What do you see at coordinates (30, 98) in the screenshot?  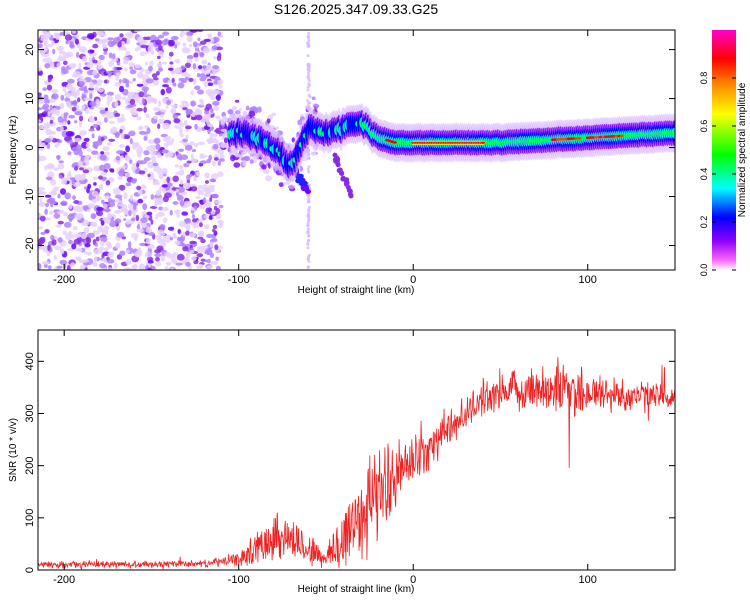 I see `y-tick-label: 10` at bounding box center [30, 98].